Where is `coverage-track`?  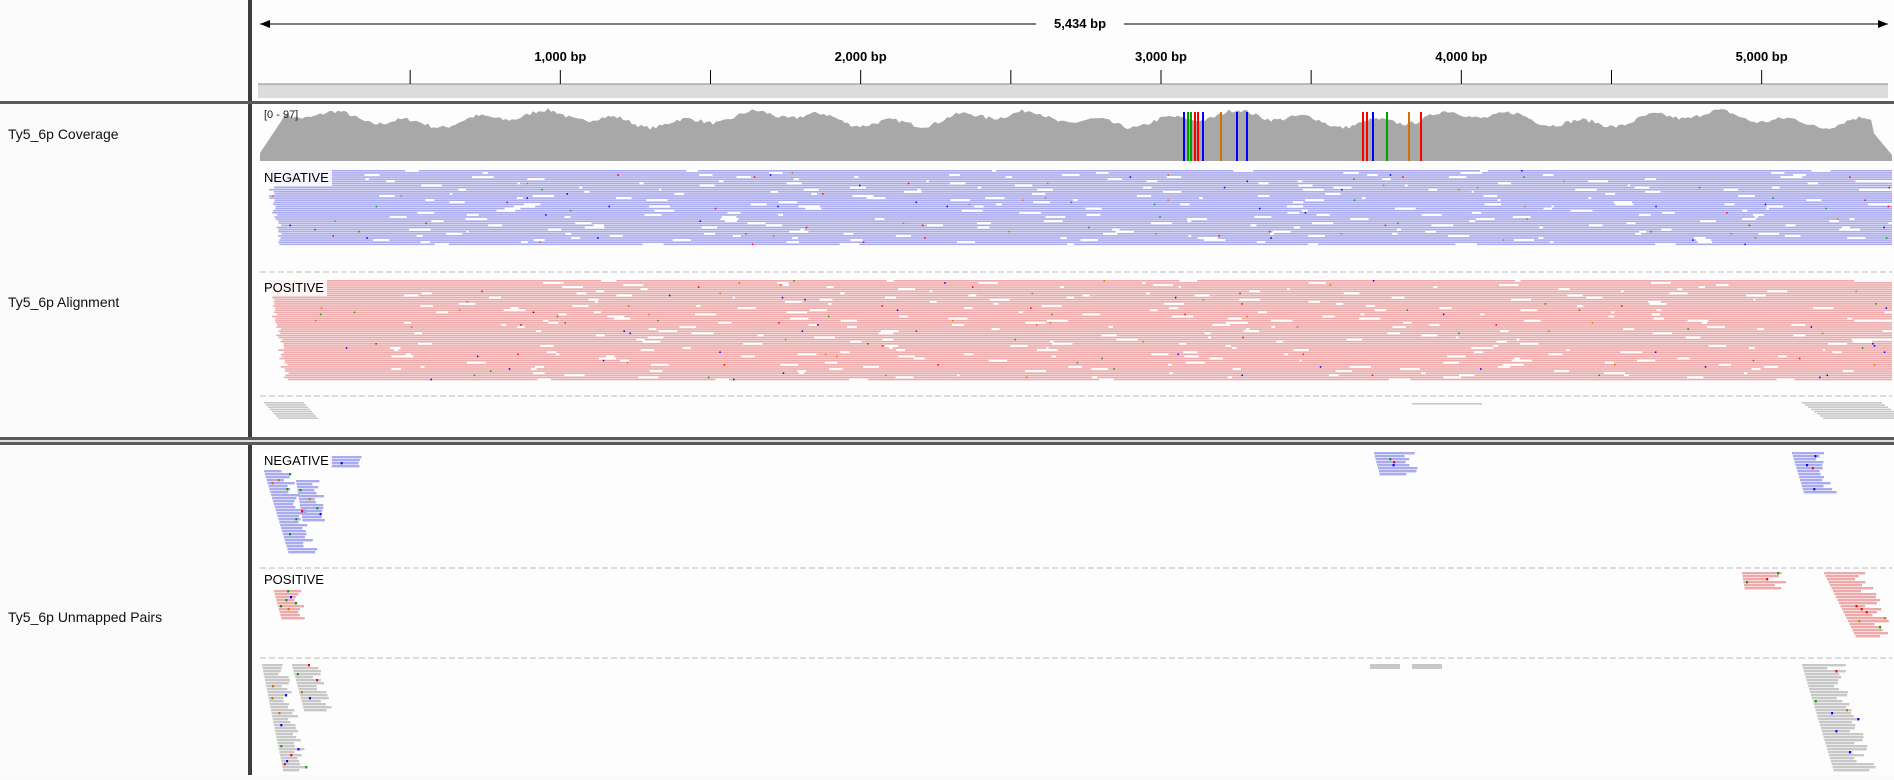 coverage-track is located at coordinates (1027, 134).